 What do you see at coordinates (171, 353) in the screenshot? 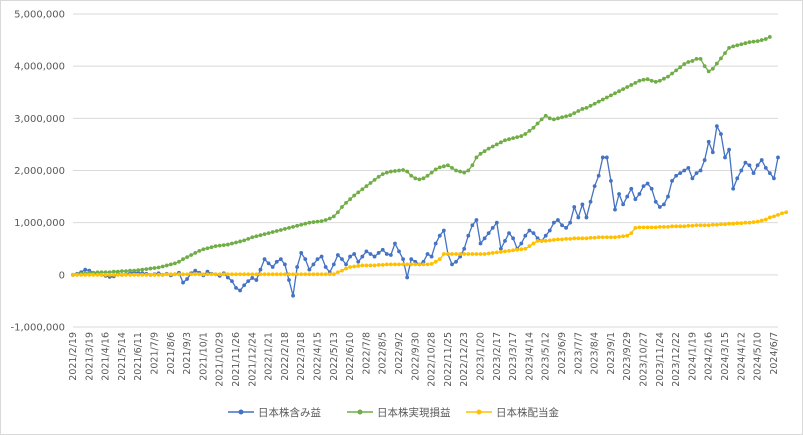
I see `x-tick-label: 2021/8/6` at bounding box center [171, 353].